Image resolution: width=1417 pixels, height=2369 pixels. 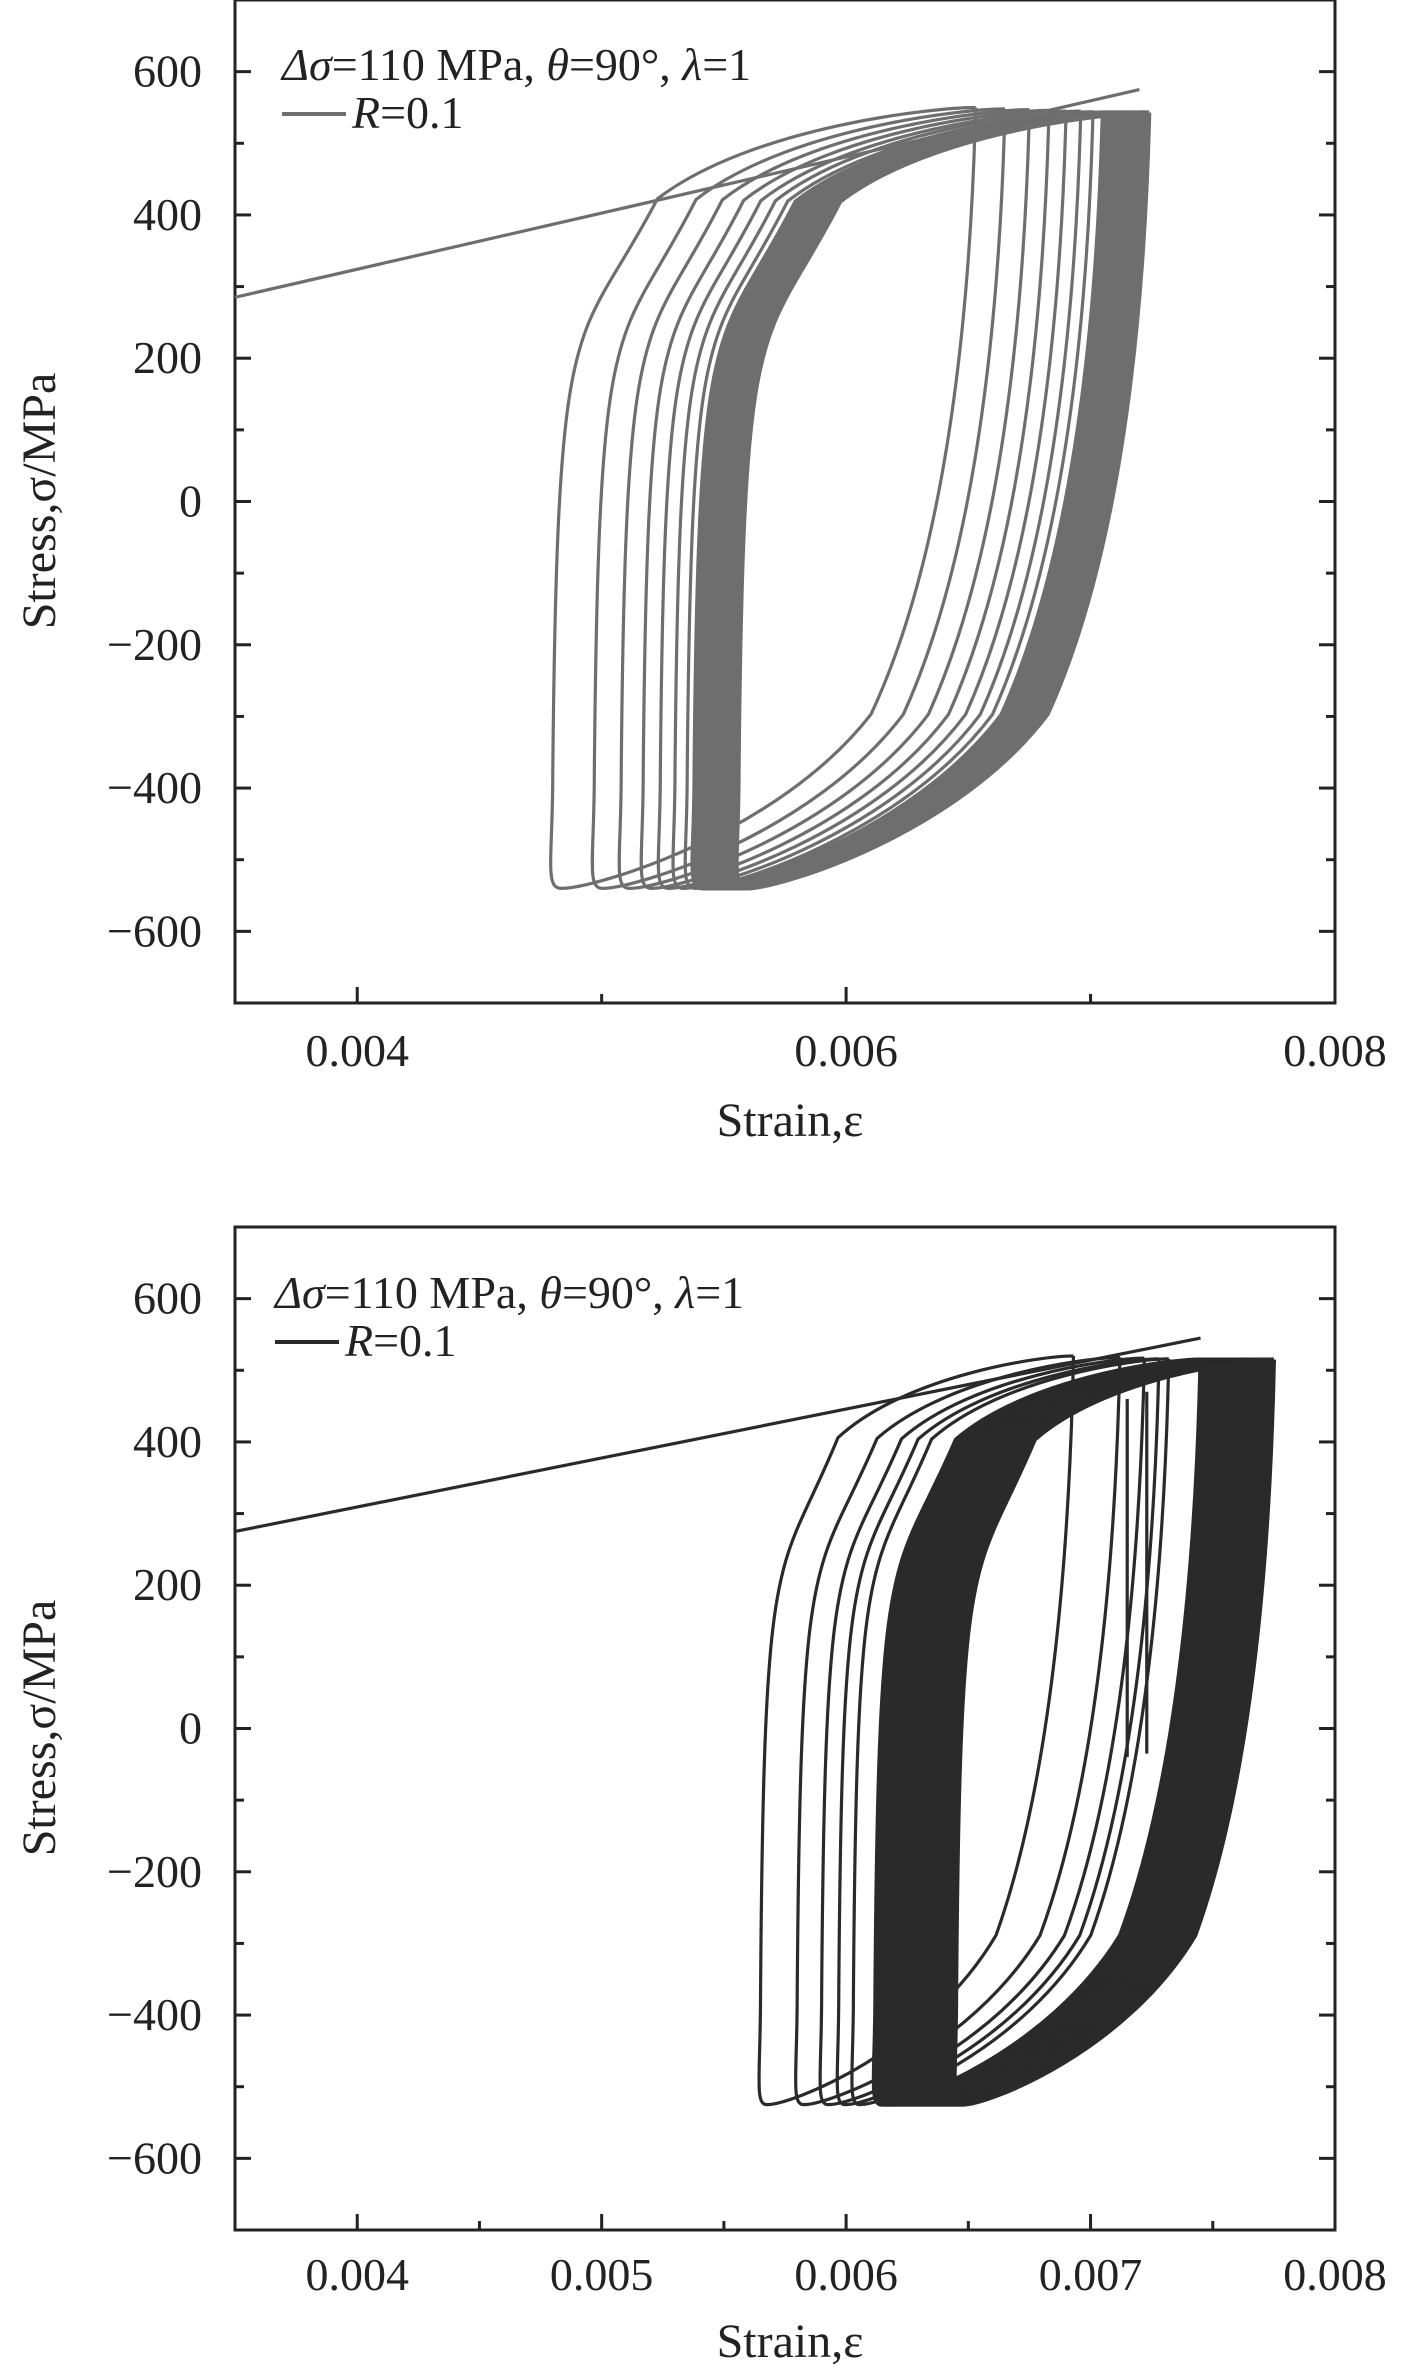 I want to click on bottom-x-axis-title: Strain,ε, so click(x=790, y=2341).